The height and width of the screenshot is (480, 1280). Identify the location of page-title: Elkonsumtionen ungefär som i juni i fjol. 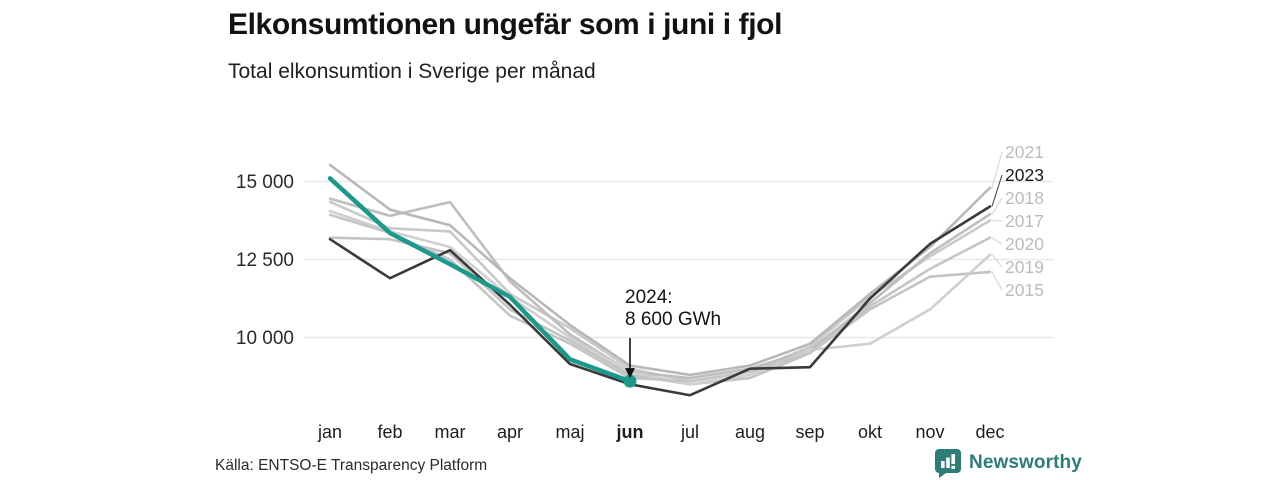
(505, 24).